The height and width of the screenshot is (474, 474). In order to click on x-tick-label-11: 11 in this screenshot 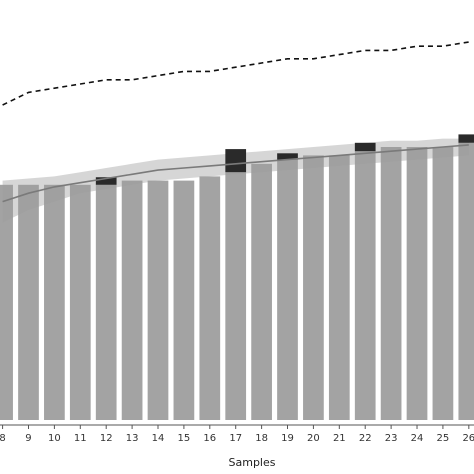, I will do `click(80, 438)`.